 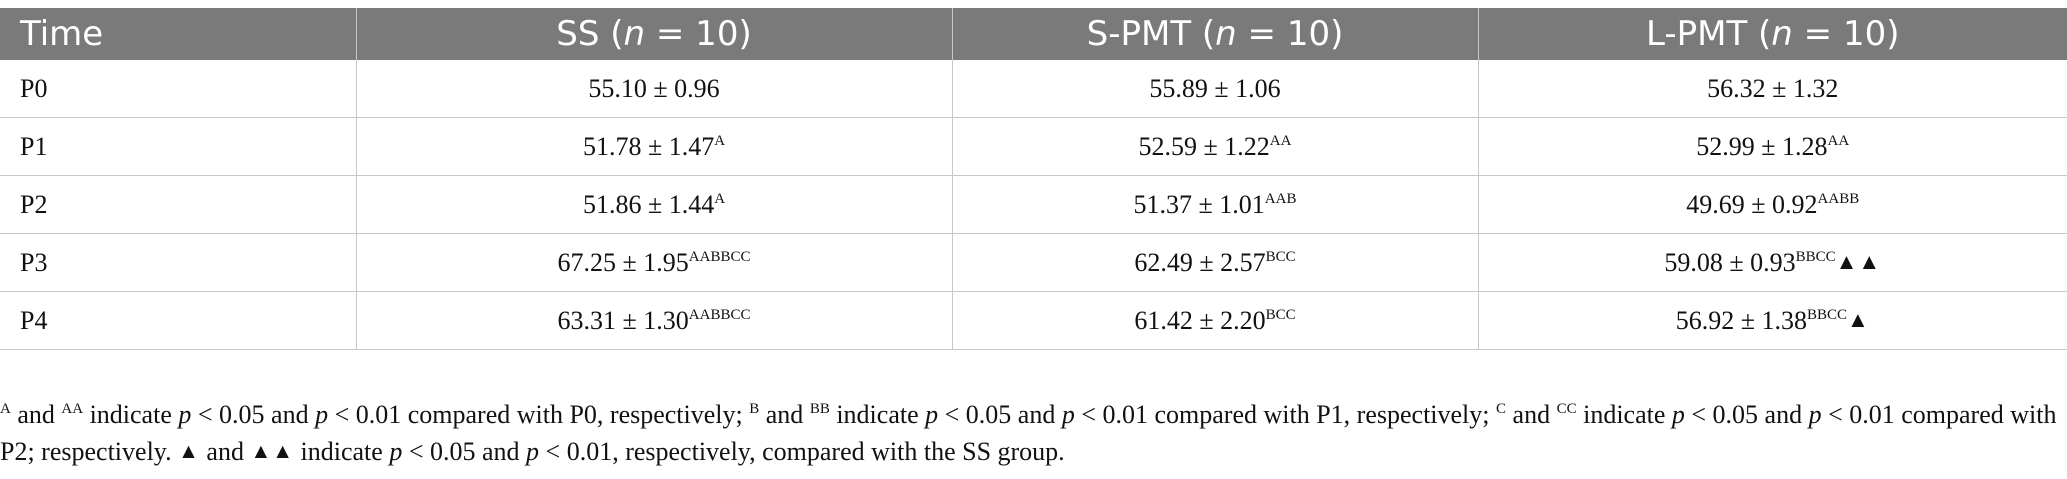 I want to click on cell-s-pmt: 55.89 ± 1.06, so click(x=1215, y=89).